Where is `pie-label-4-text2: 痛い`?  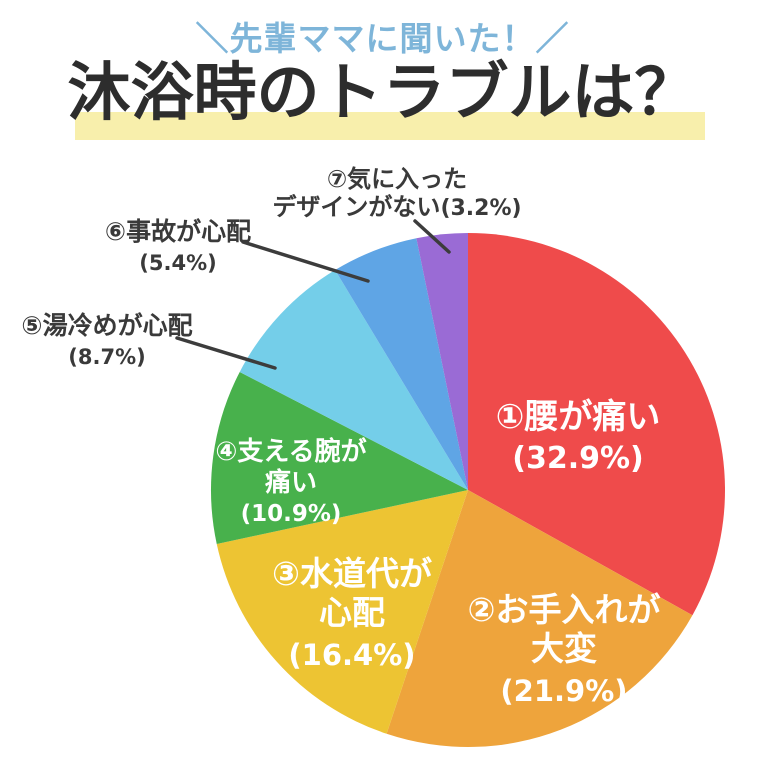 pie-label-4-text2: 痛い is located at coordinates (291, 482).